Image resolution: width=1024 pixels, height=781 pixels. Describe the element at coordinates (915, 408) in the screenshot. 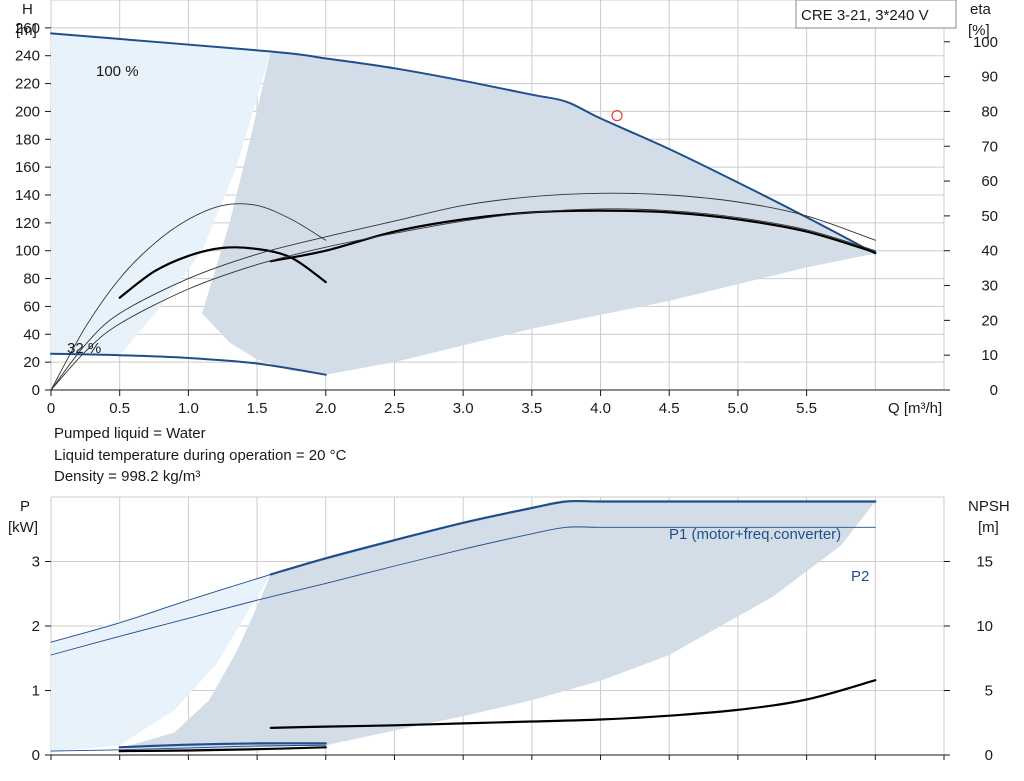

I see `q-axis-title: Q [m³/h]` at that location.